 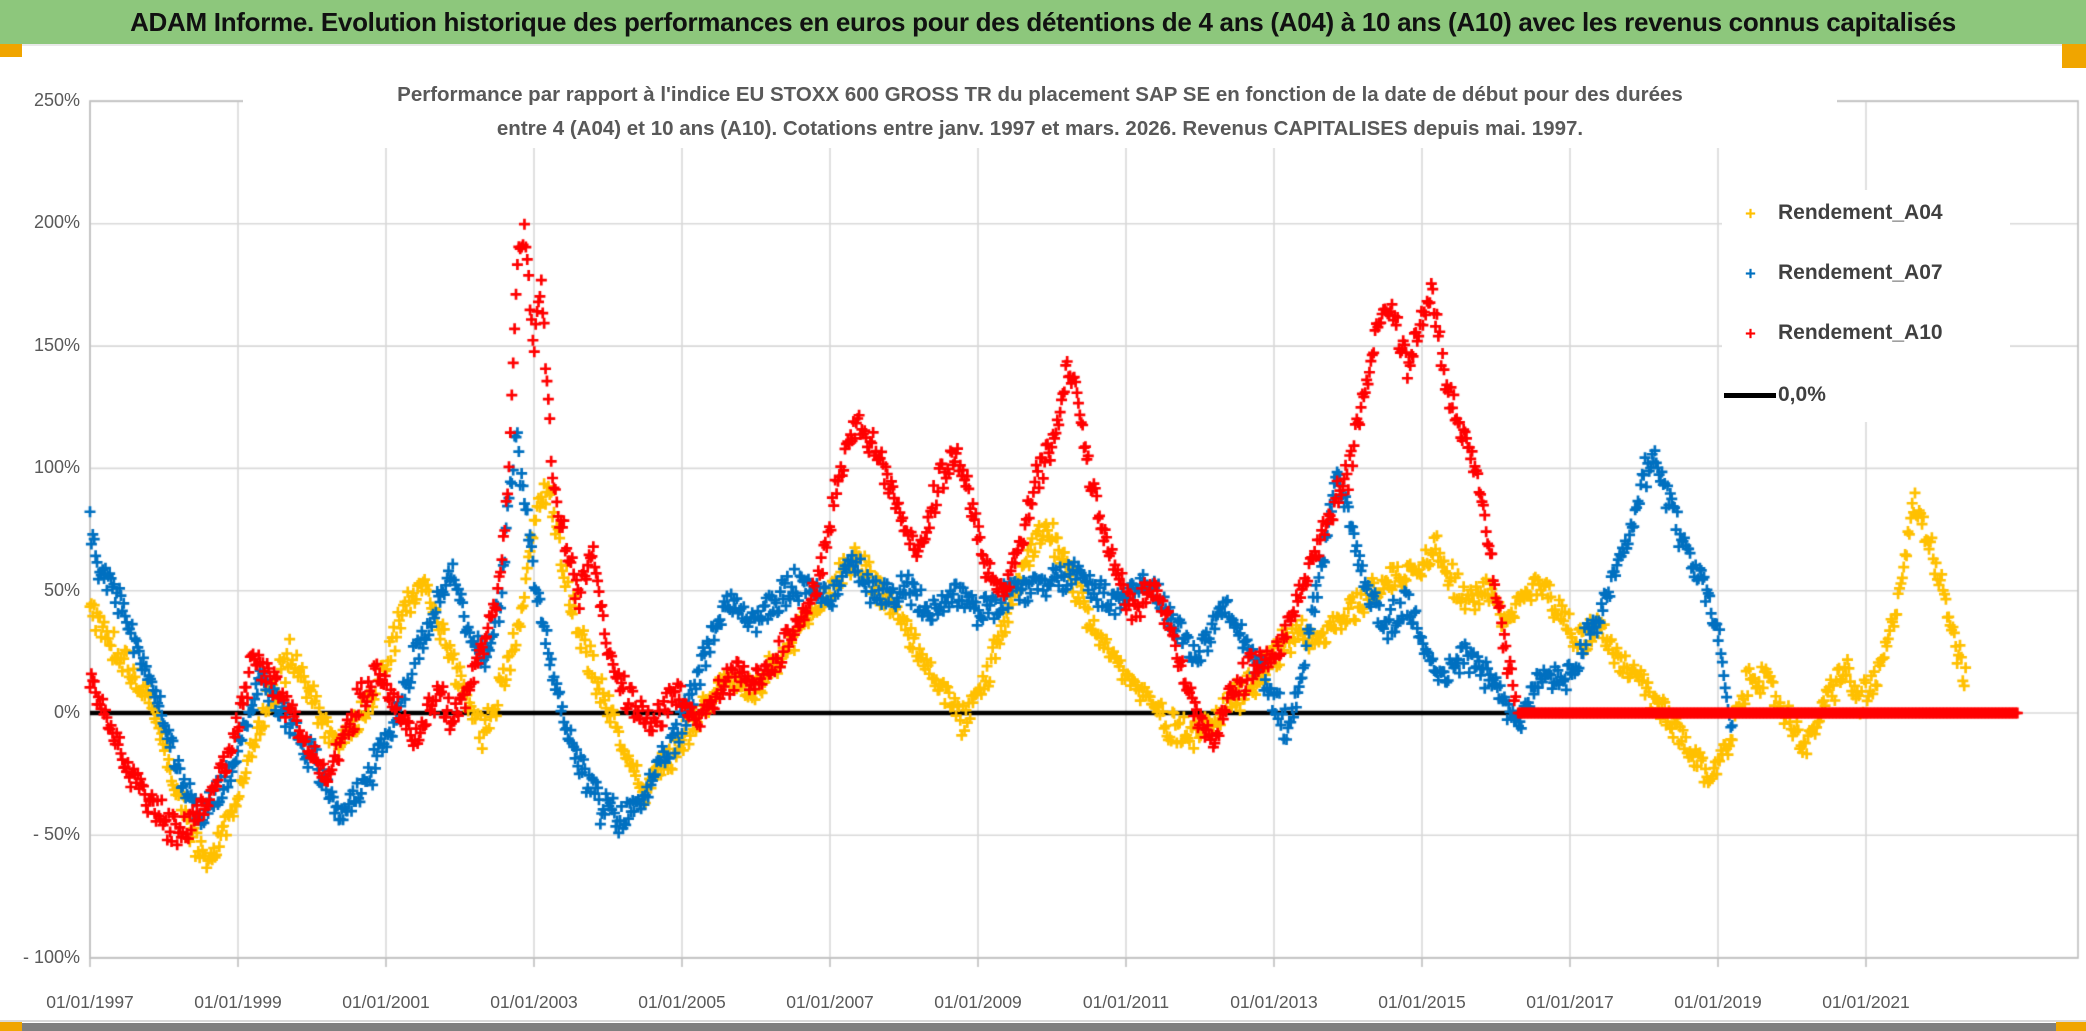 I want to click on y-tick-0: 0%, so click(x=66, y=712).